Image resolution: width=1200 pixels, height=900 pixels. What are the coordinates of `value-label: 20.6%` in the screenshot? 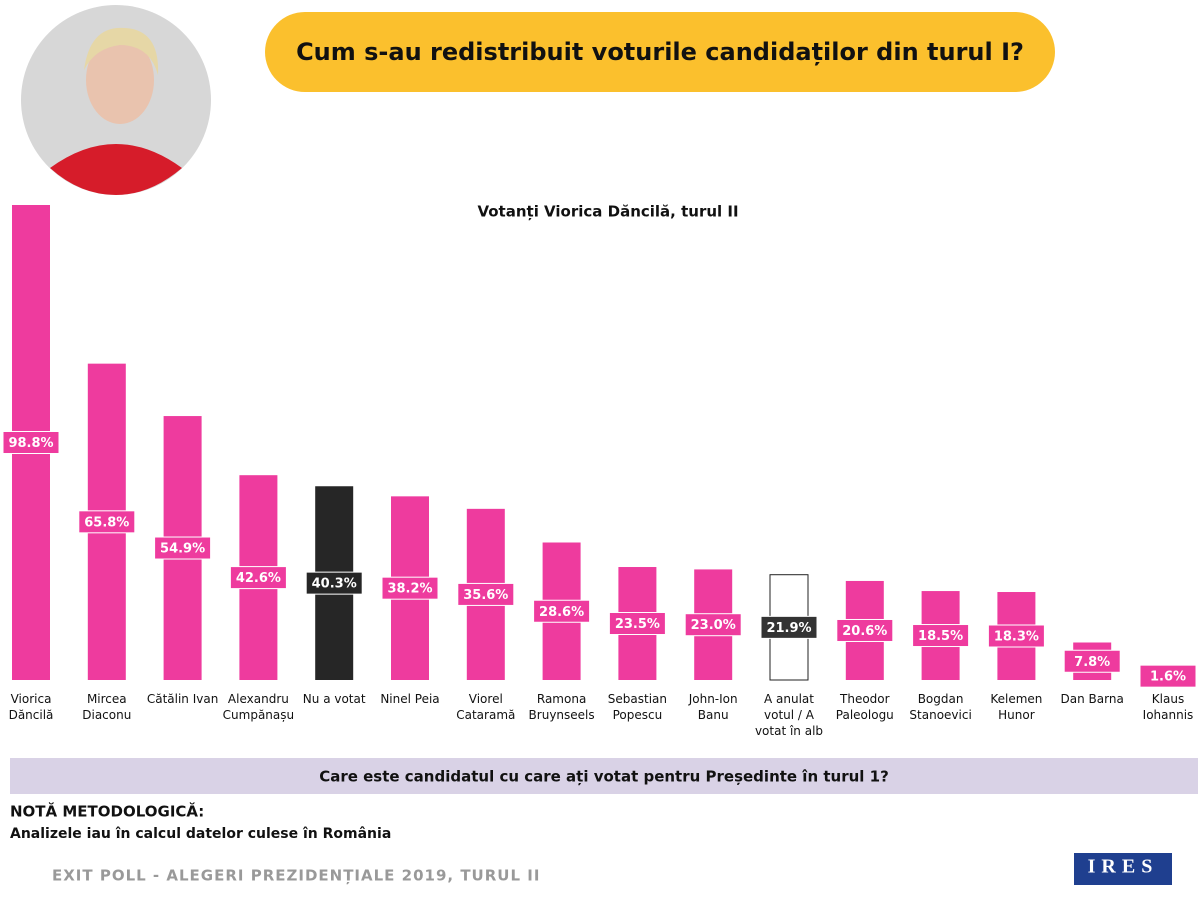 It's located at (864, 631).